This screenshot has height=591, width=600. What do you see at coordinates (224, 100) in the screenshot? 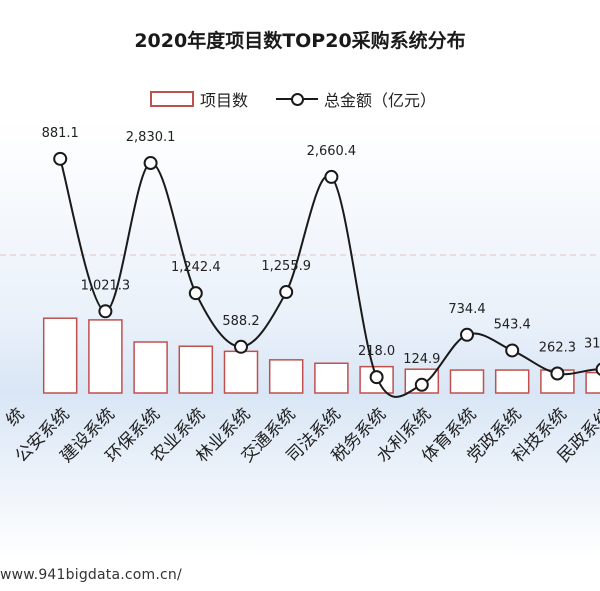
I see `legend-bar-label: 项目数` at bounding box center [224, 100].